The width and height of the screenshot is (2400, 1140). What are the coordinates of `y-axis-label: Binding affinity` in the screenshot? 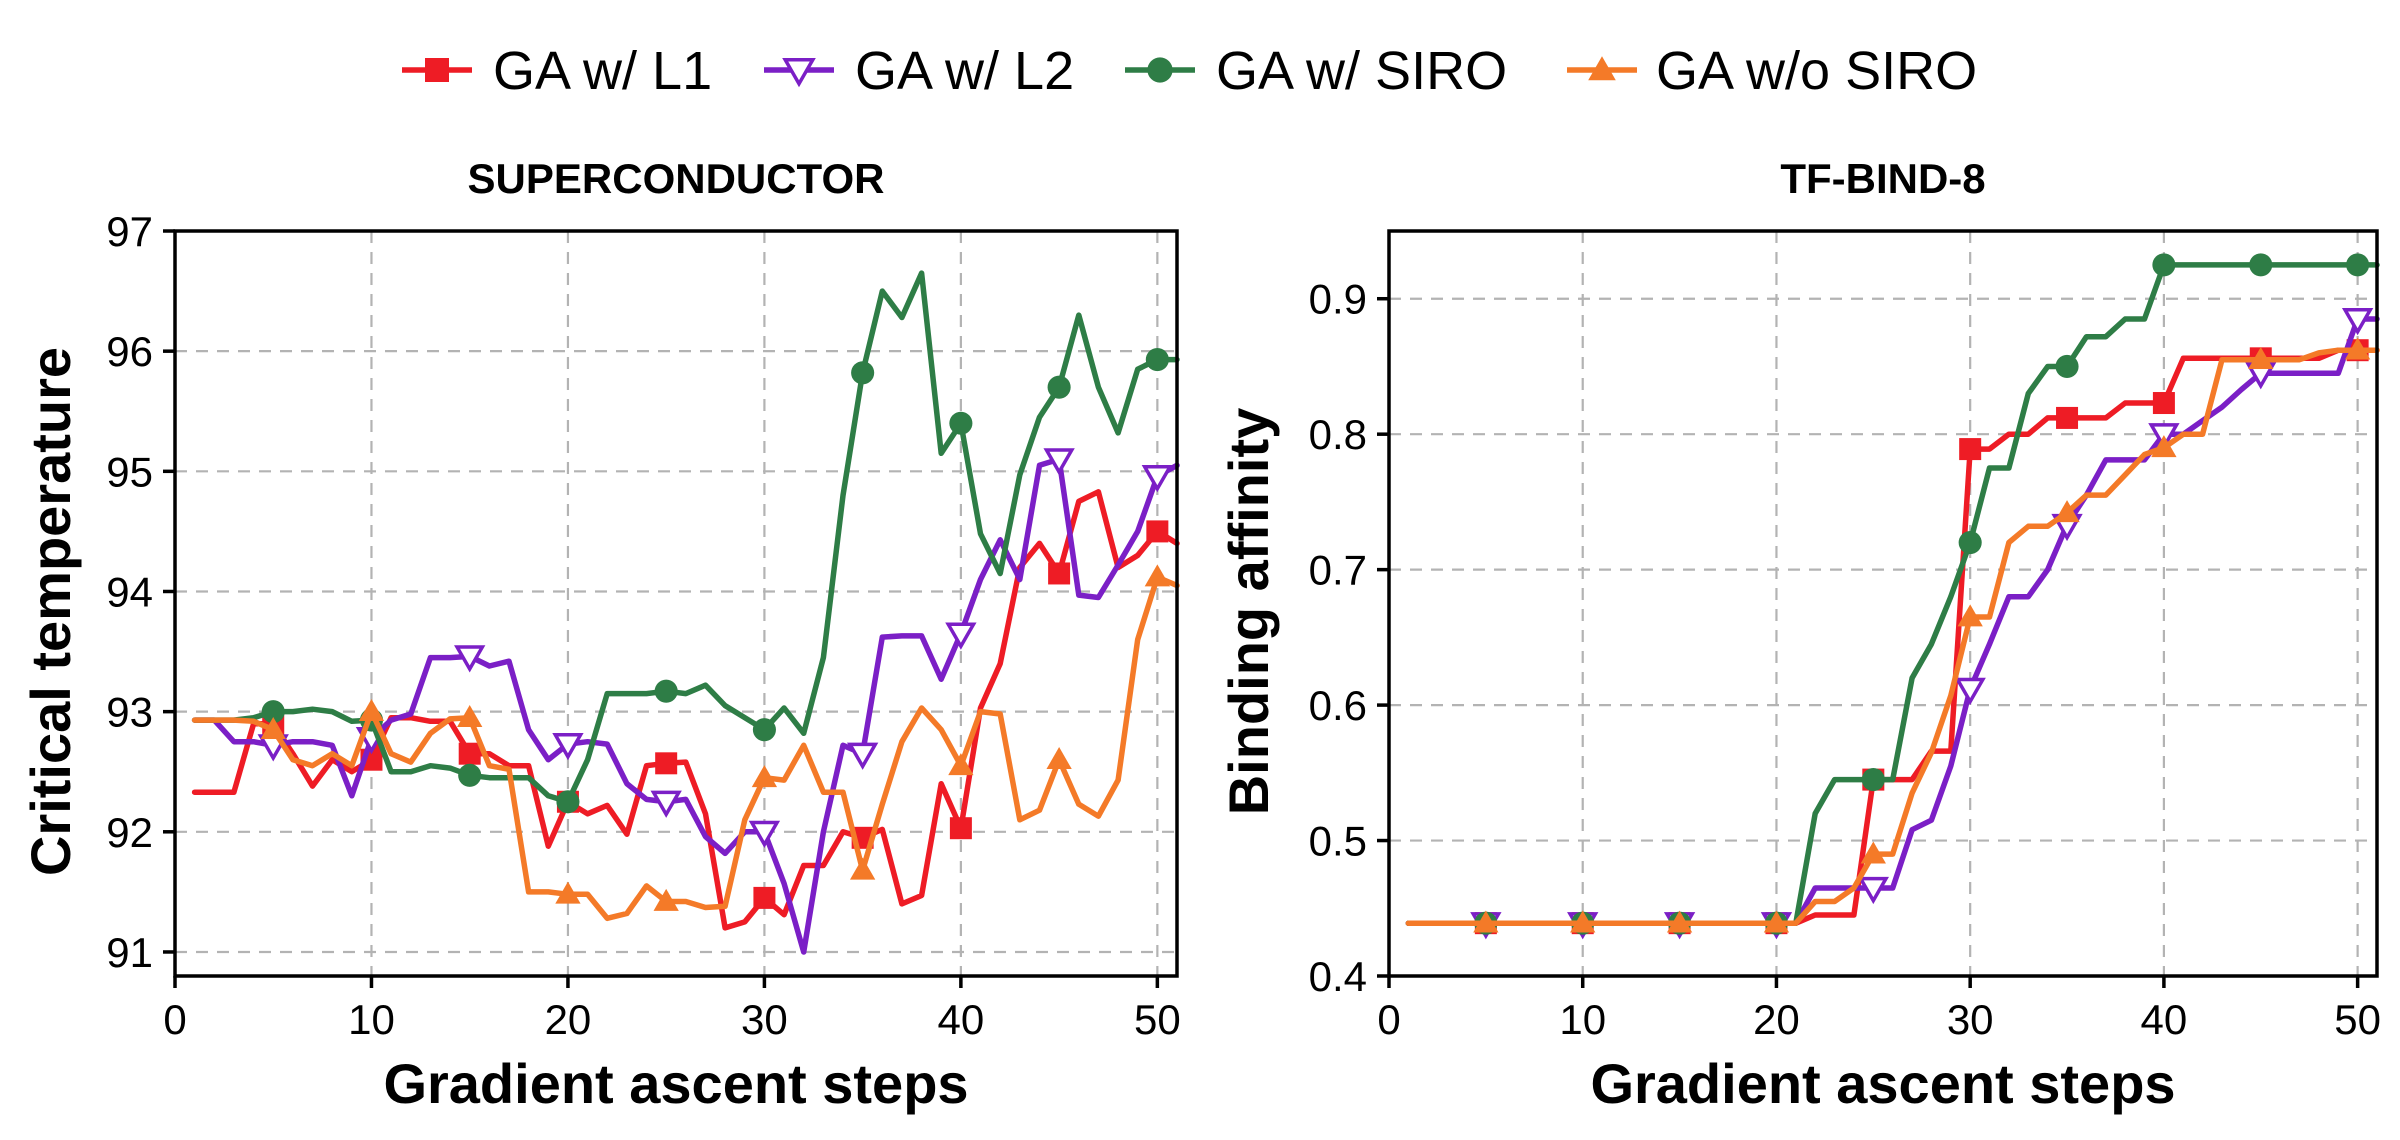 It's located at (1248, 612).